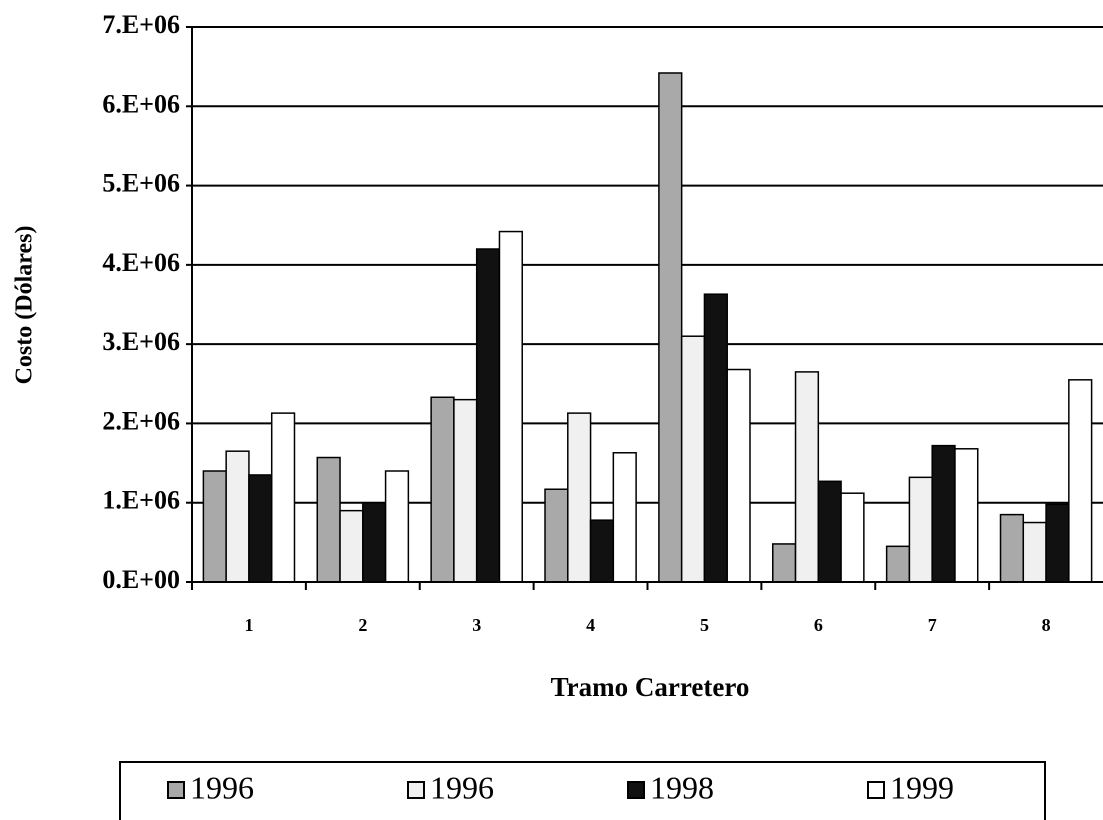 This screenshot has width=1103, height=820. I want to click on y-tick-label: 6.E+06, so click(141, 103).